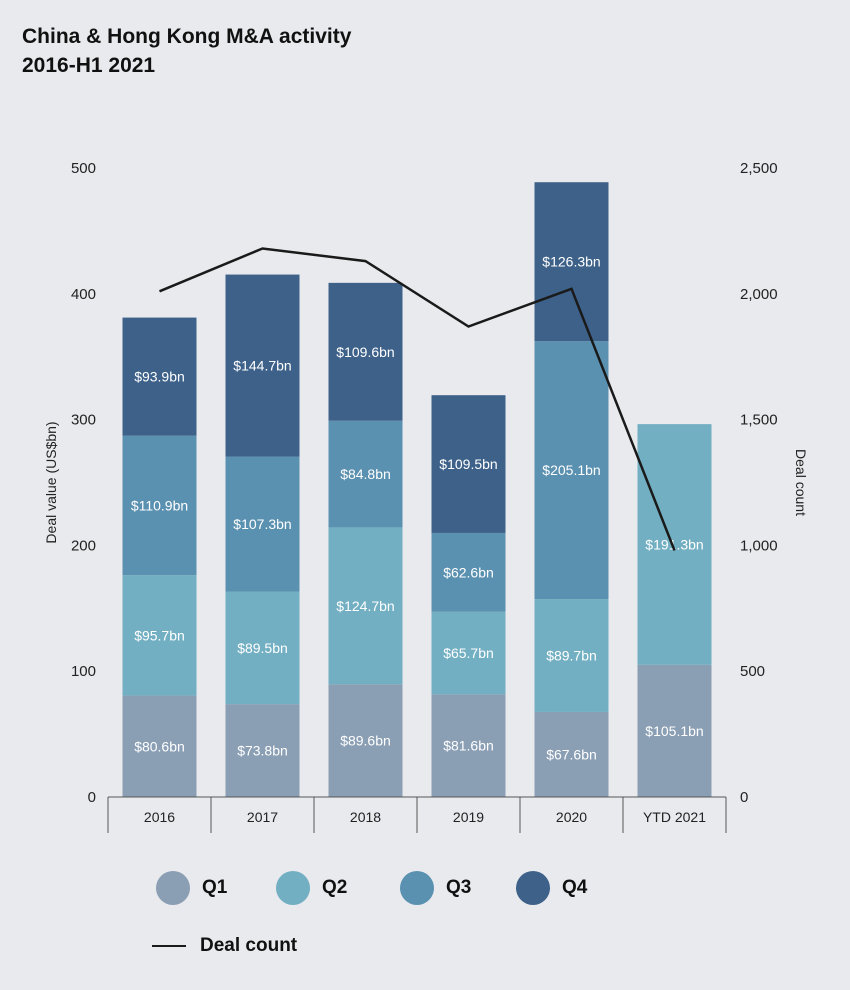 Image resolution: width=850 pixels, height=990 pixels. What do you see at coordinates (533, 888) in the screenshot?
I see `legend-swatch-q4` at bounding box center [533, 888].